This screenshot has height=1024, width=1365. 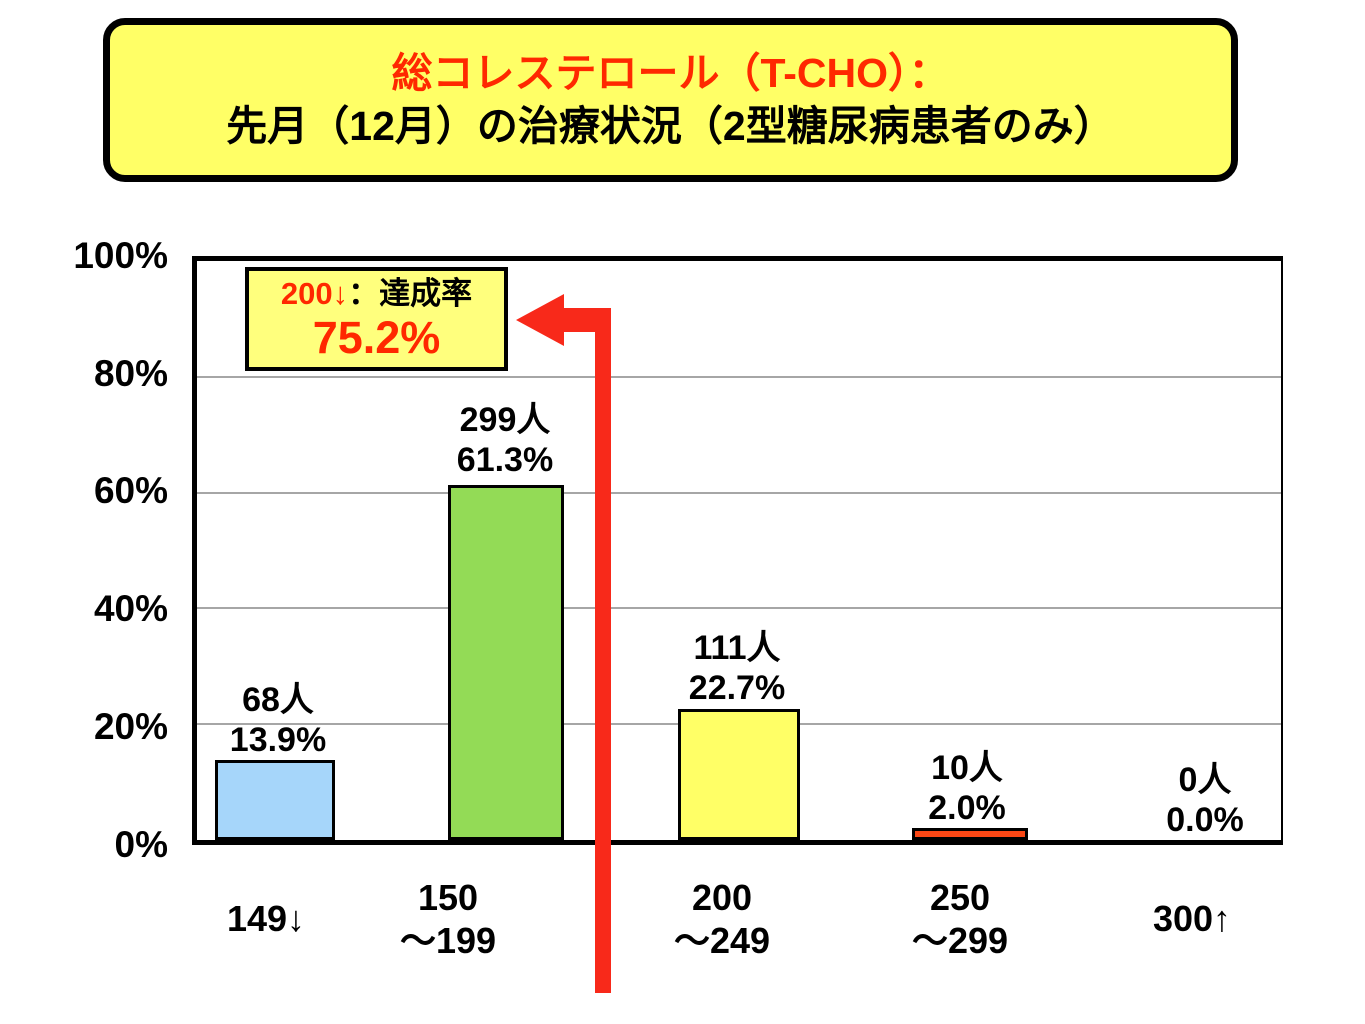 I want to click on y-tick-60: 60%, so click(x=130, y=490).